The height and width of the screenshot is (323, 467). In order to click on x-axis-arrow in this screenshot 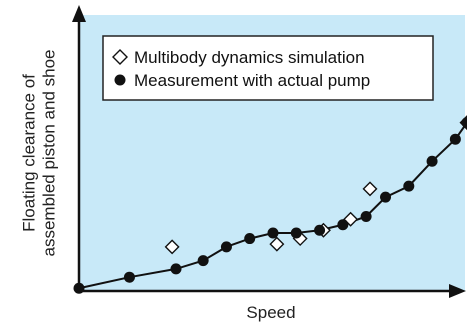, I will do `click(457, 291)`.